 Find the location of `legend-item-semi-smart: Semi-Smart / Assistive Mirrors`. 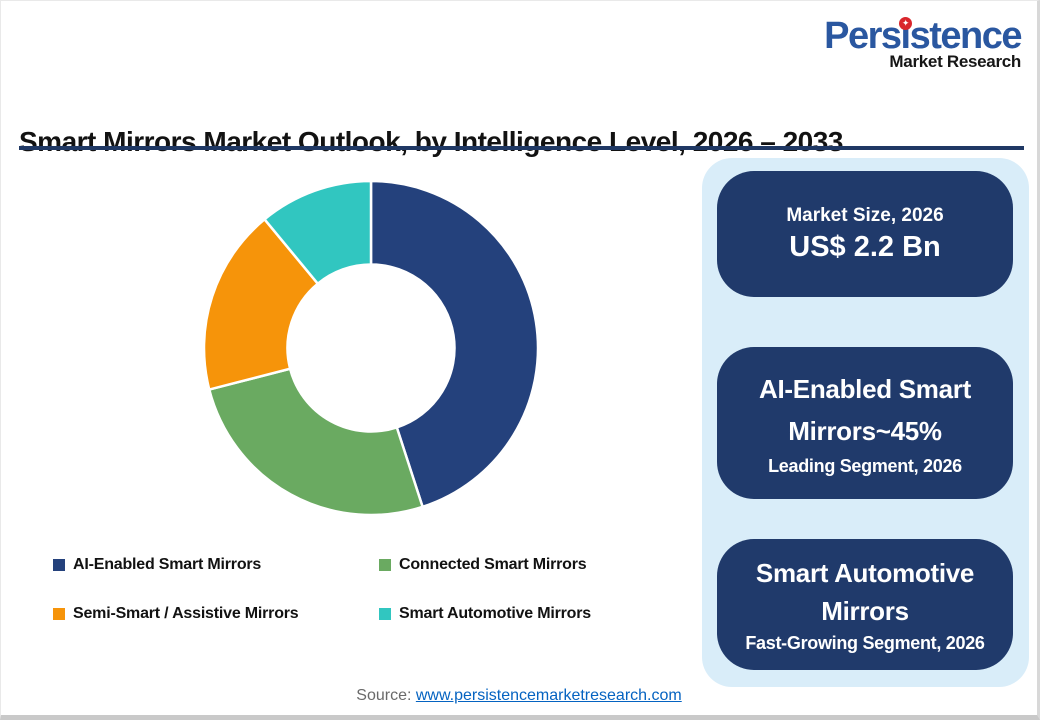

legend-item-semi-smart: Semi-Smart / Assistive Mirrors is located at coordinates (176, 614).